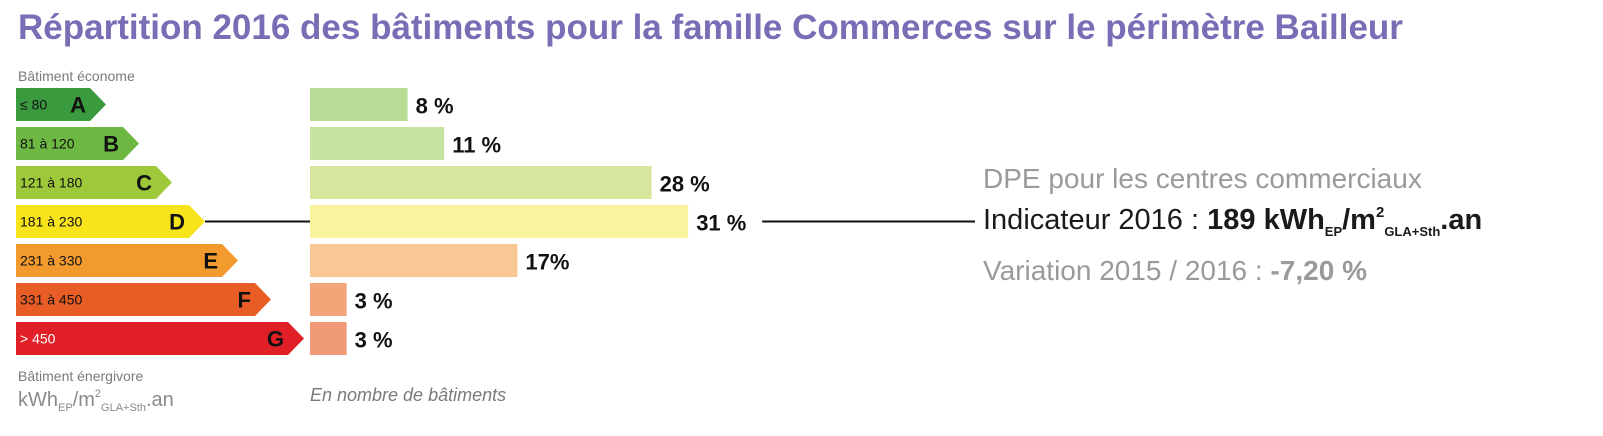  What do you see at coordinates (127, 260) in the screenshot?
I see `class-arrow-e` at bounding box center [127, 260].